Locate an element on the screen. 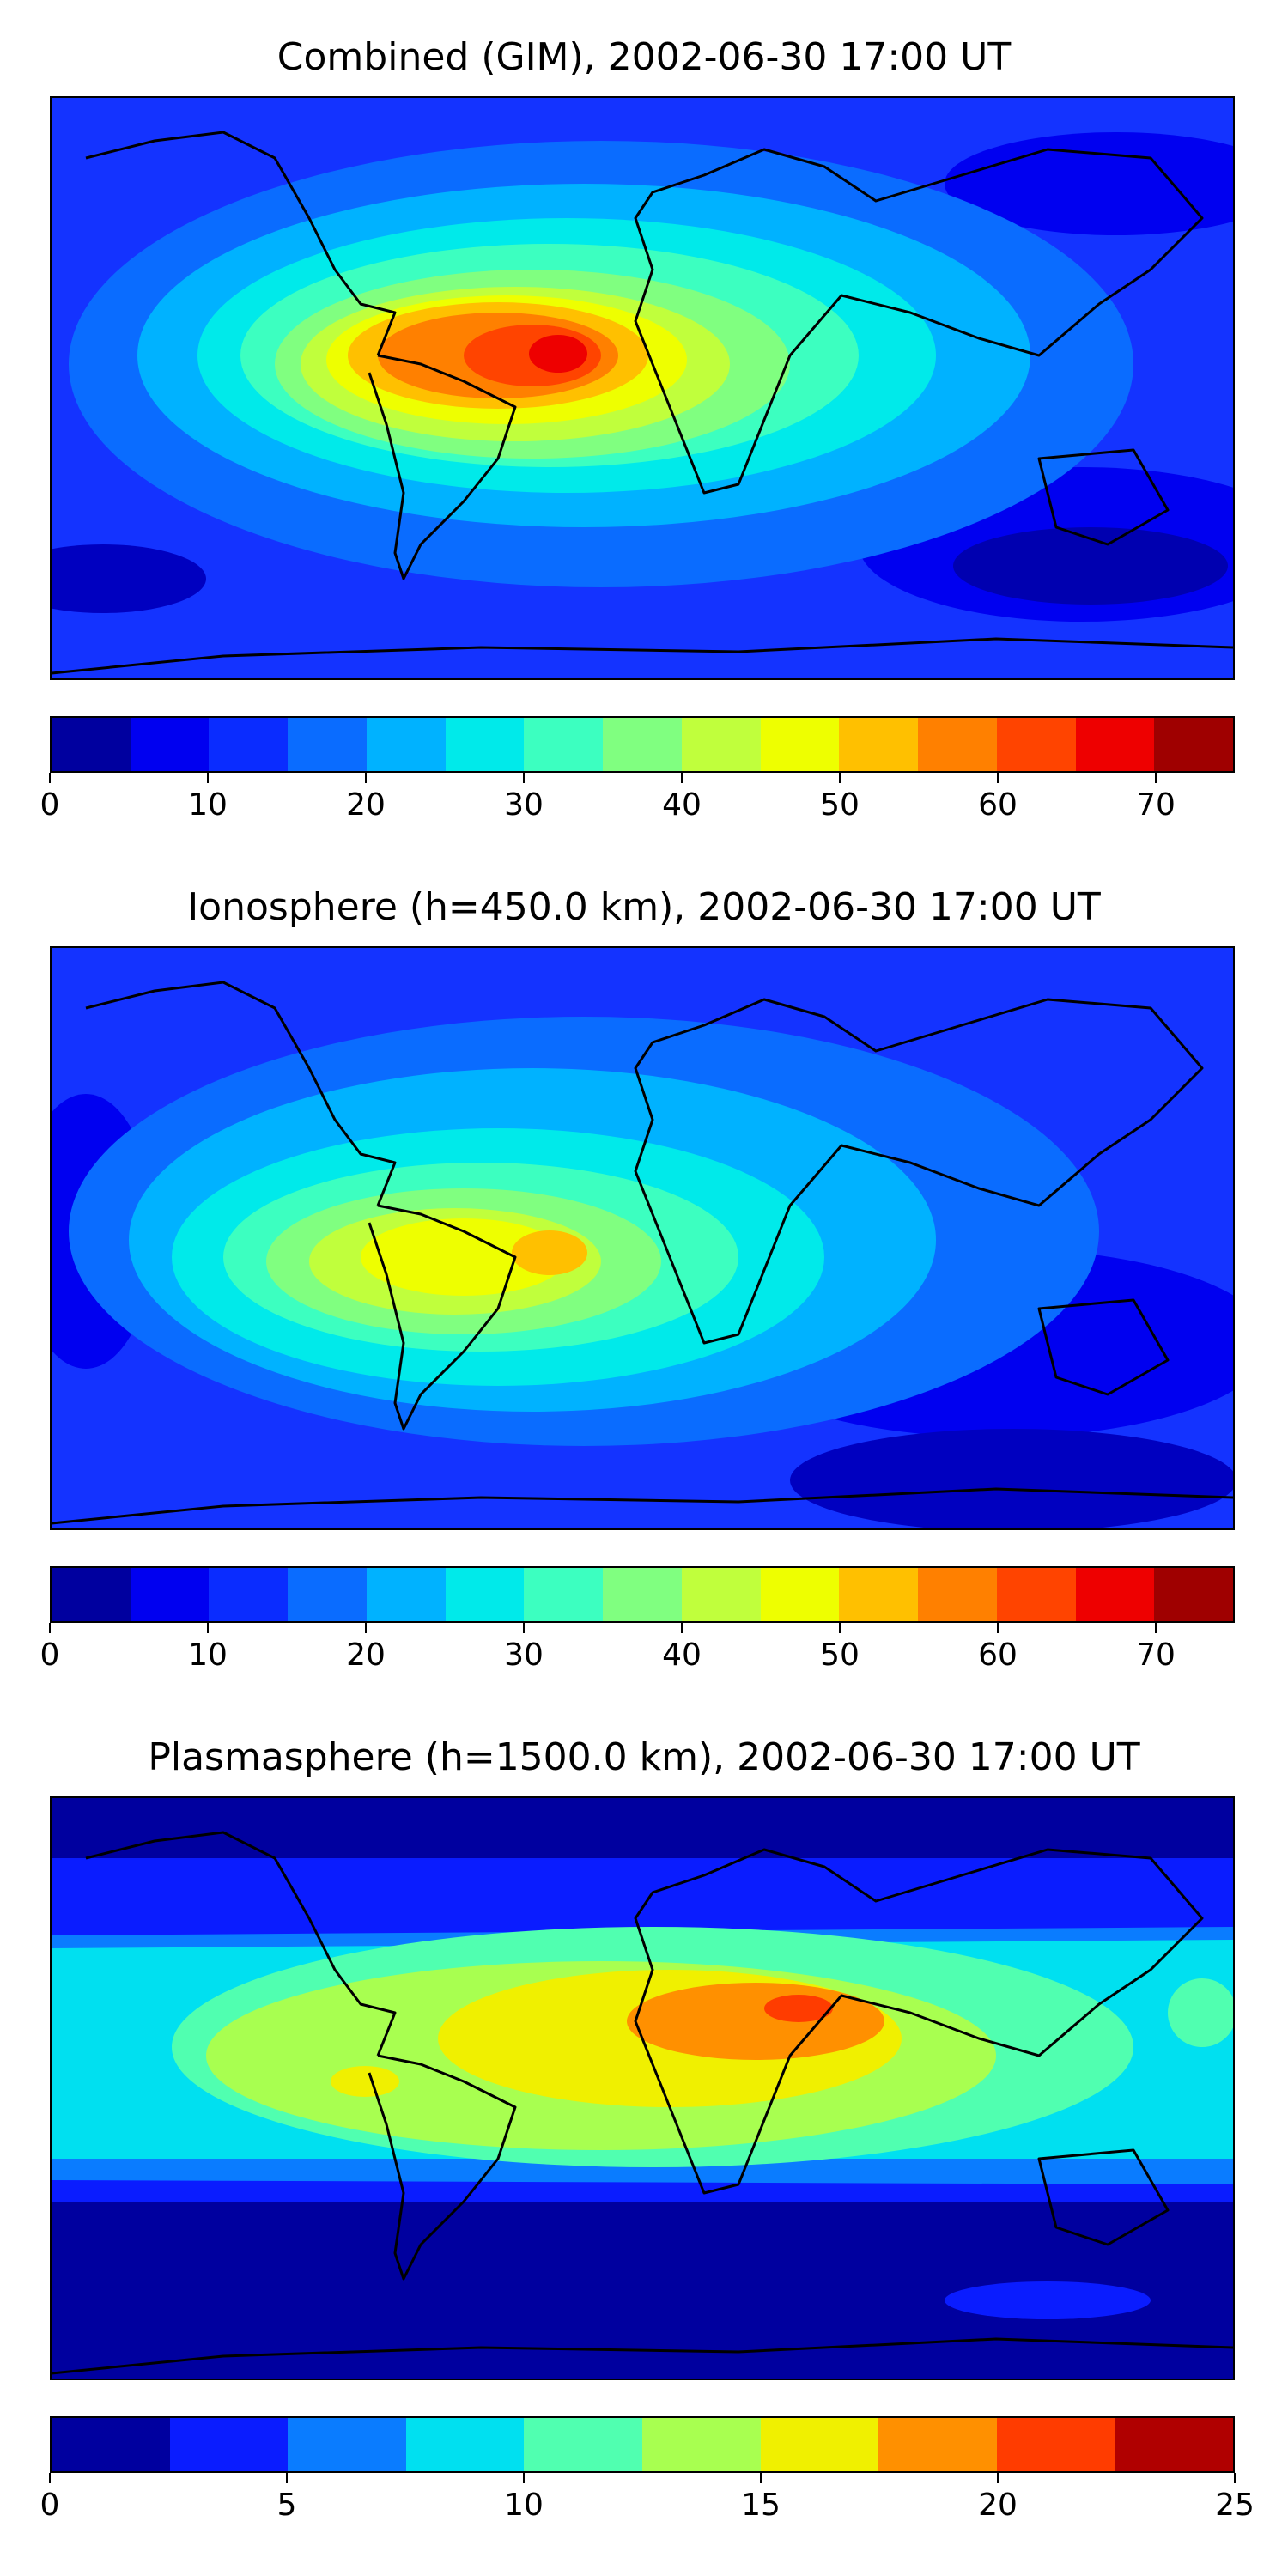  colorbar-tick-label: 5 is located at coordinates (286, 2506).